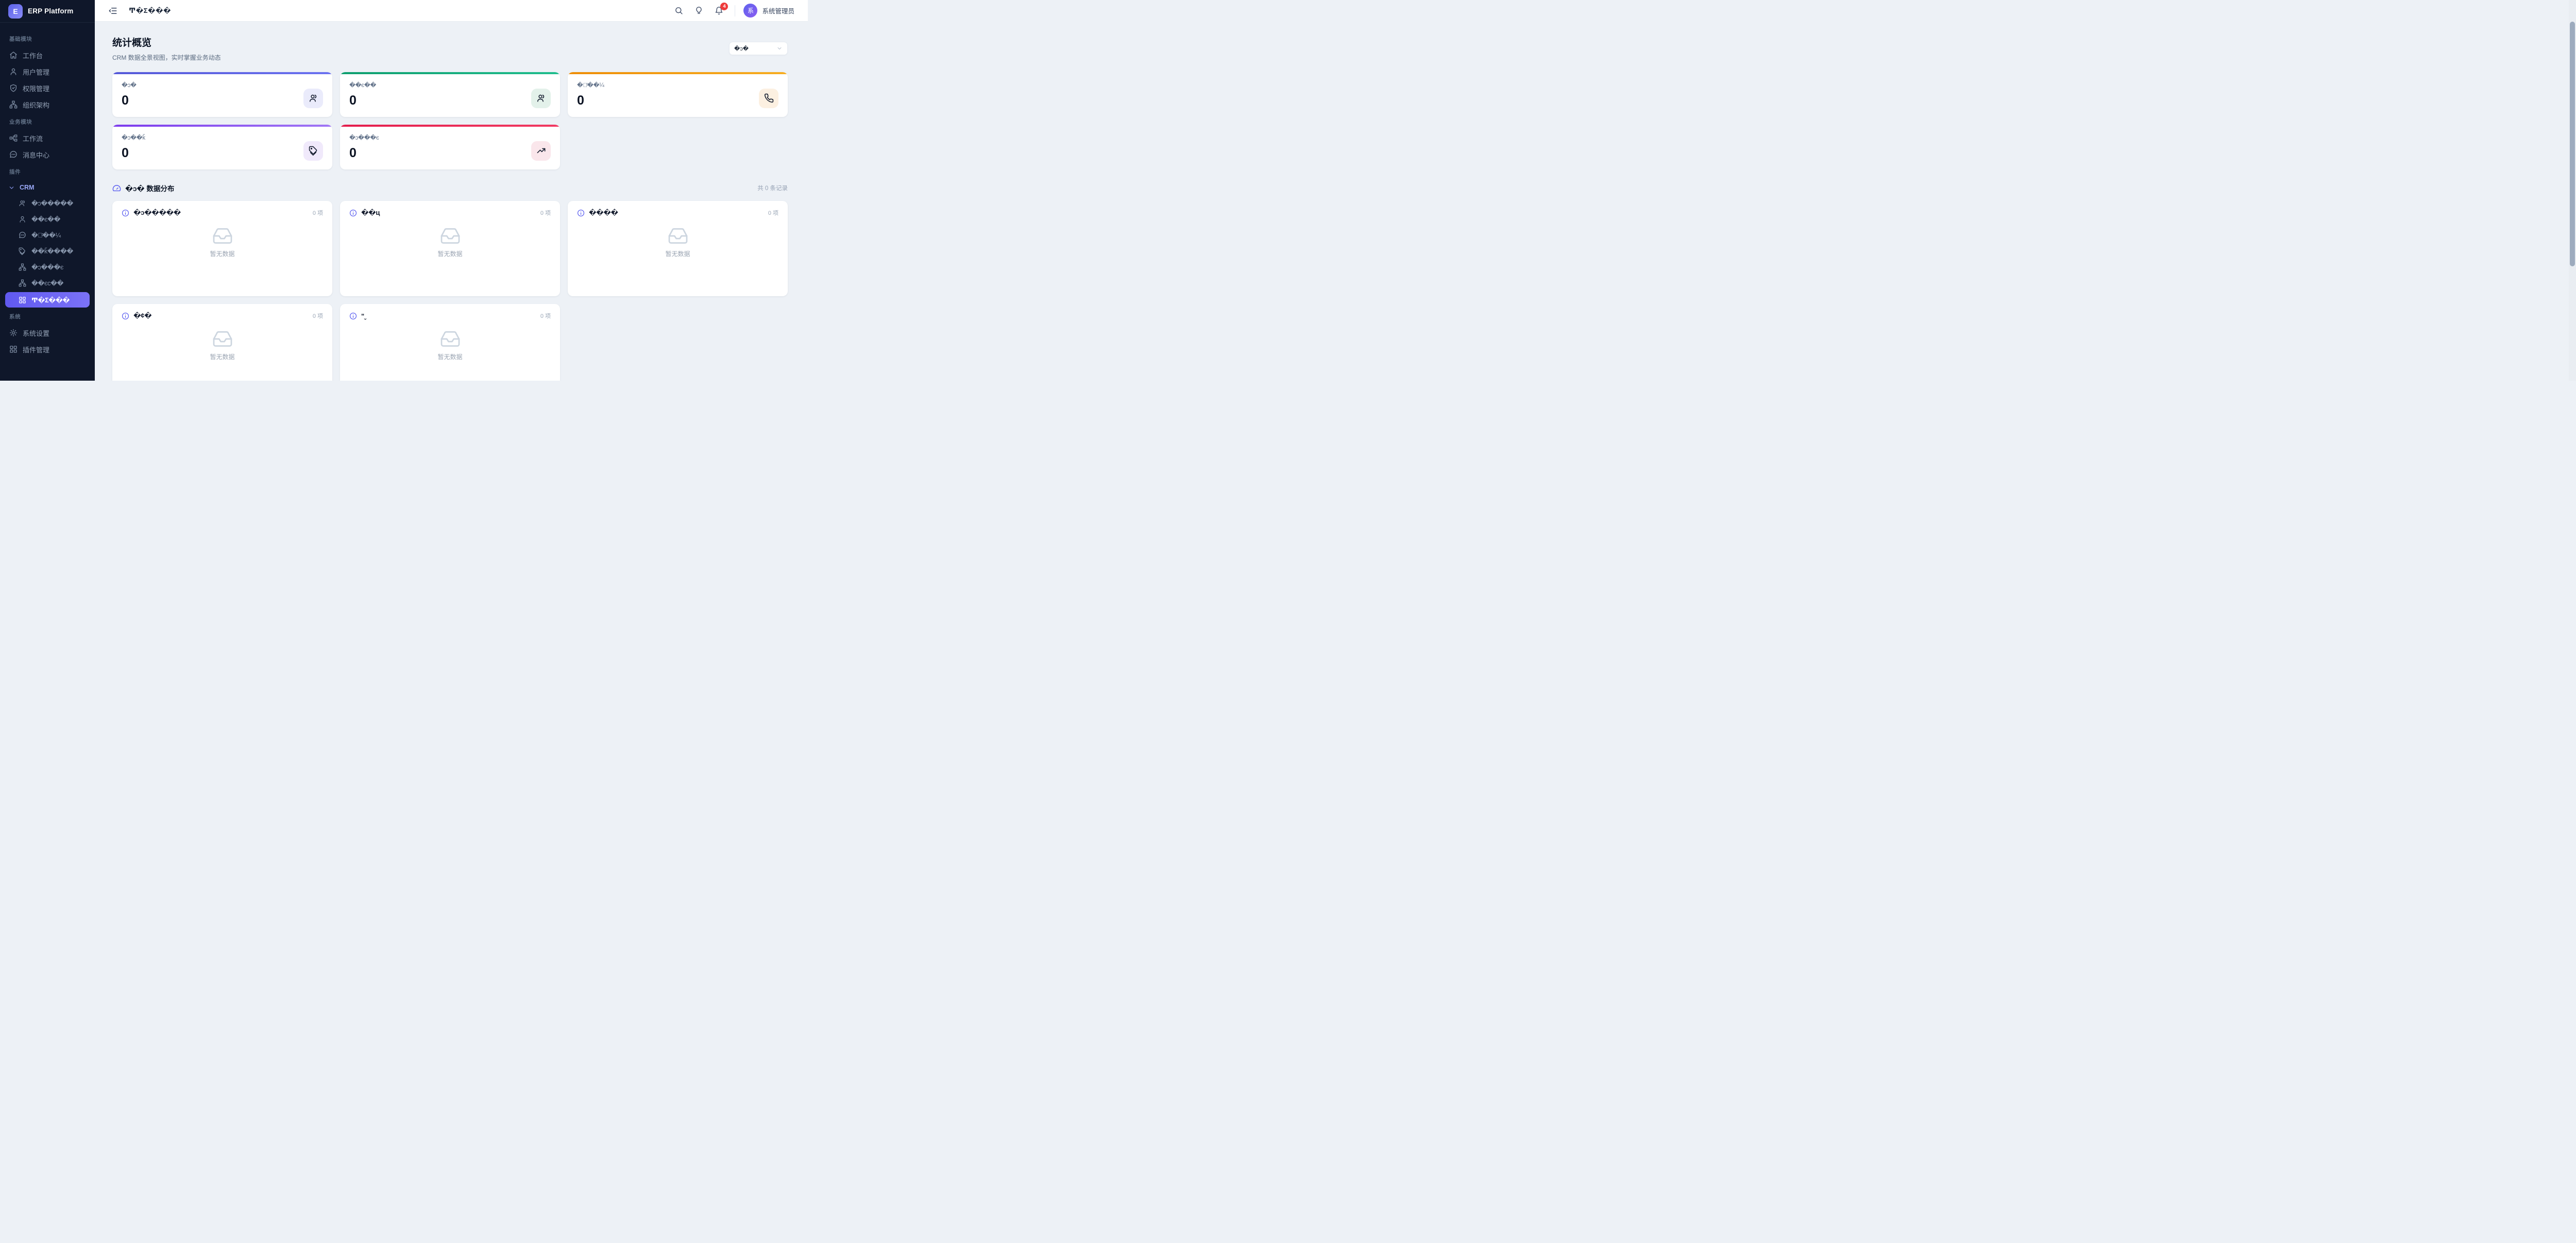 Image resolution: width=2576 pixels, height=1243 pixels. Describe the element at coordinates (51, 11) in the screenshot. I see `app-name: ERP Platform` at that location.